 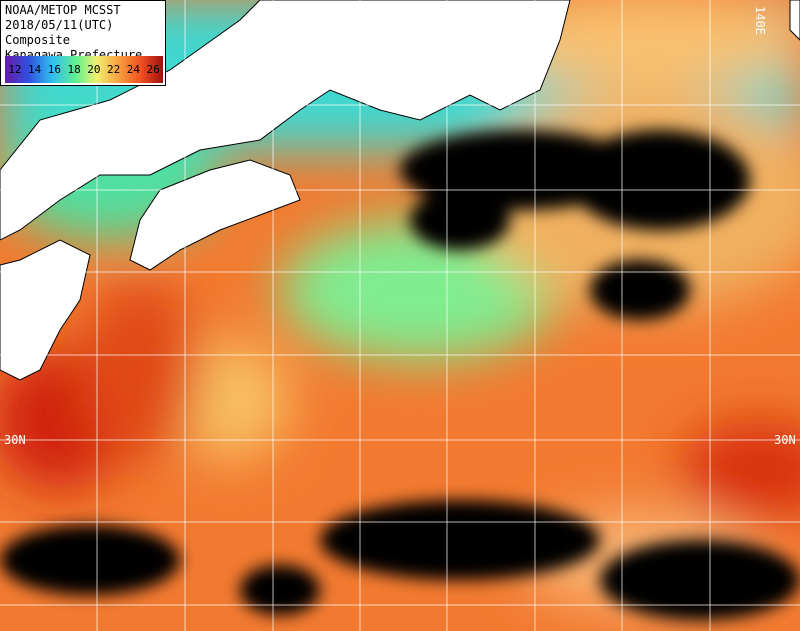 I want to click on legend-tick: 20, so click(x=94, y=69).